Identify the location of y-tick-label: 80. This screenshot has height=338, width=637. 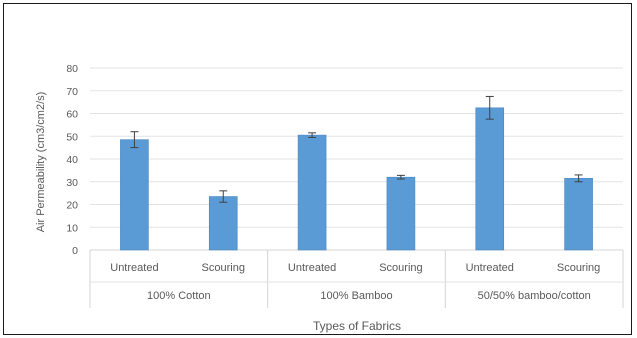
(72, 69).